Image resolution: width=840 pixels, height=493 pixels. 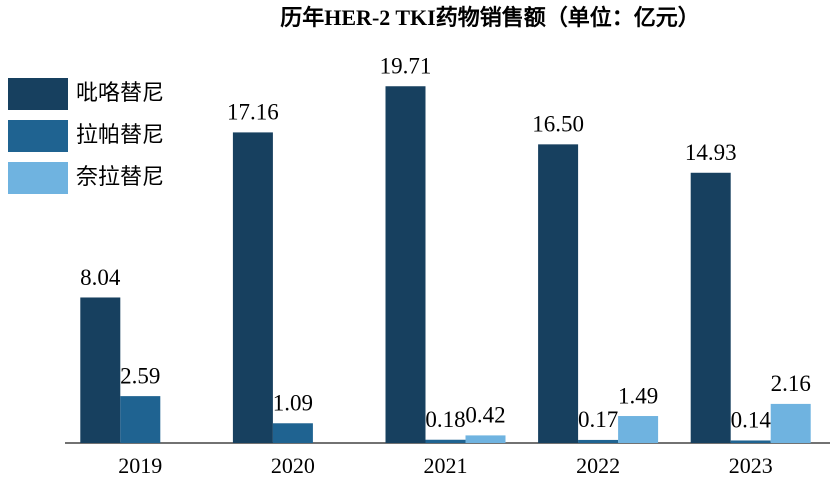 I want to click on value-label: 2.16, so click(x=791, y=383).